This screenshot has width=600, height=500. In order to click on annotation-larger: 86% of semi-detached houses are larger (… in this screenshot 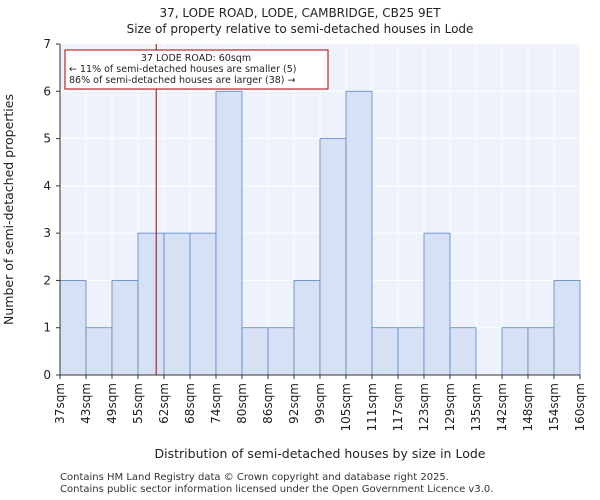, I will do `click(182, 80)`.